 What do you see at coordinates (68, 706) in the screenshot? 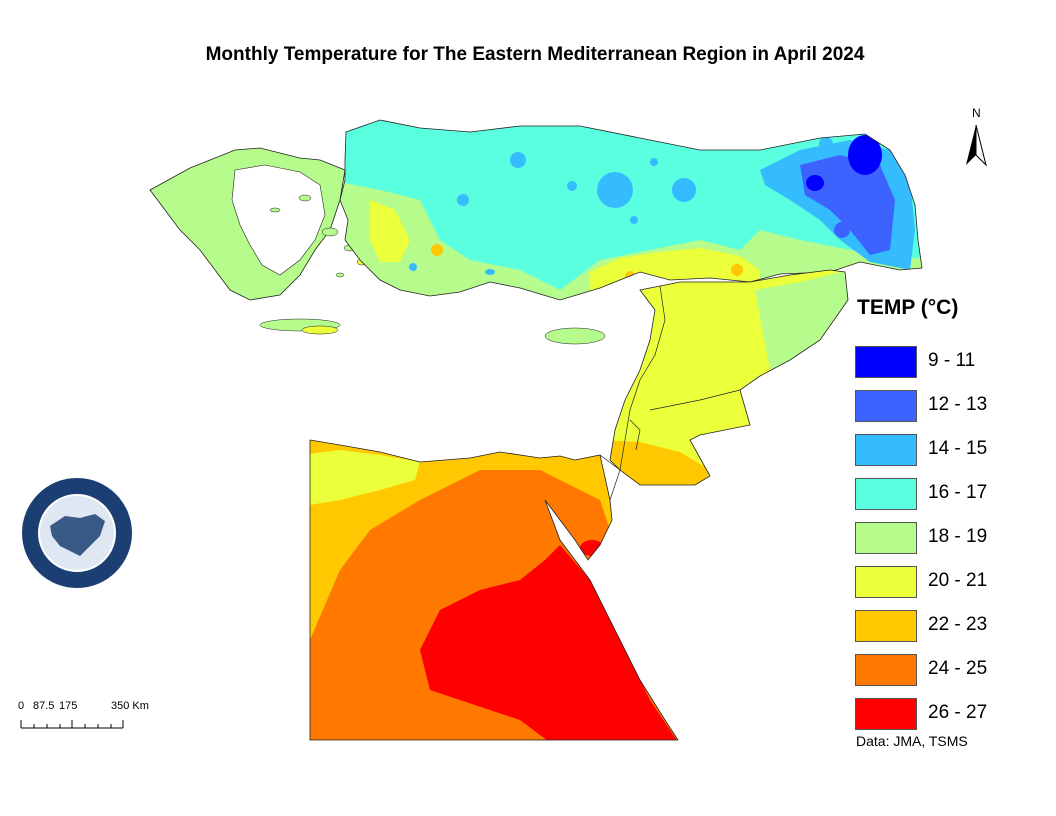
I see `scale-label-175: 175` at bounding box center [68, 706].